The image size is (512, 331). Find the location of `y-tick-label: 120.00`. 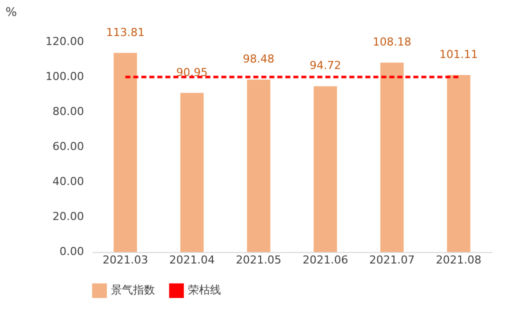

y-tick-label: 120.00 is located at coordinates (65, 41).